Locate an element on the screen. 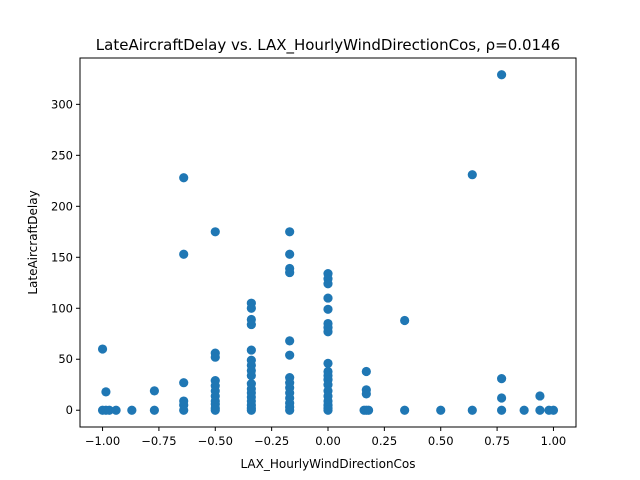 This screenshot has width=640, height=480. y-tick-label: 250 is located at coordinates (62, 155).